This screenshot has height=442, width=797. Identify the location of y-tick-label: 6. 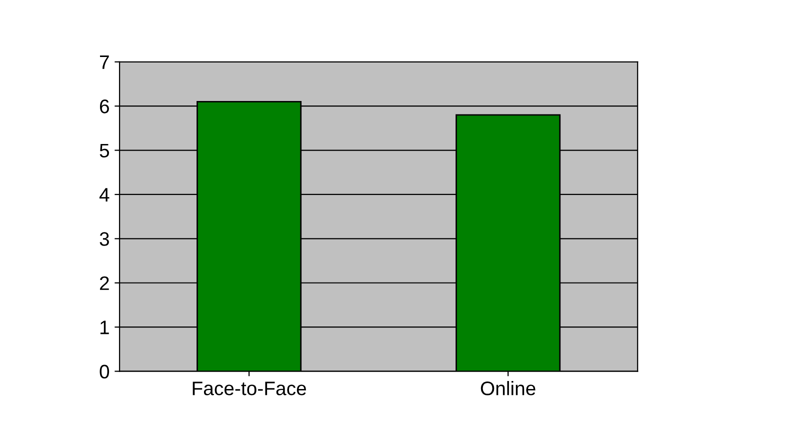
(104, 107).